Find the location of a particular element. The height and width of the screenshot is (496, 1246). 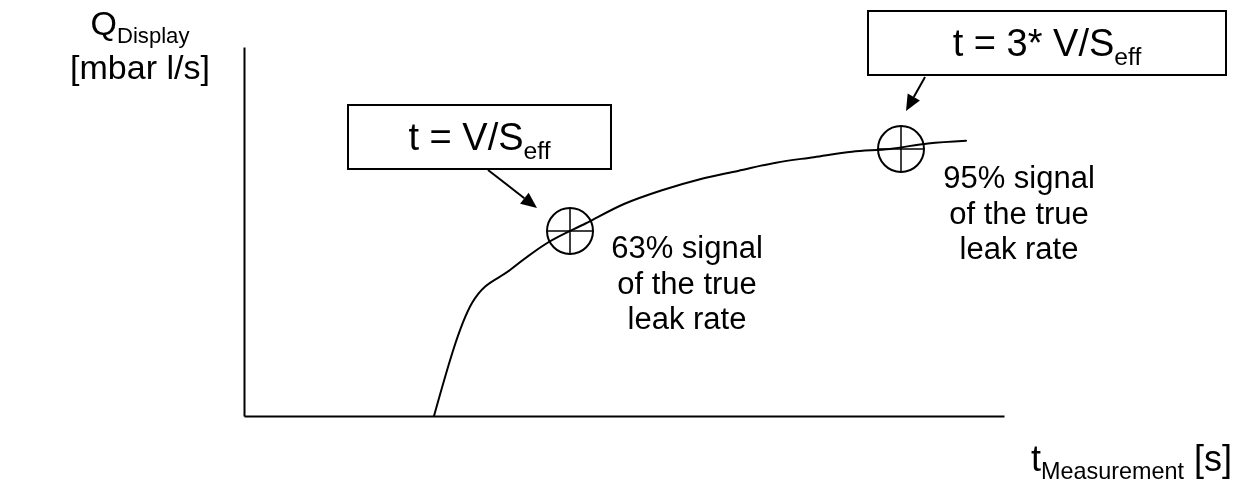

text: t = 3* V/S$_{eff}$ is located at coordinates (1047, 43).